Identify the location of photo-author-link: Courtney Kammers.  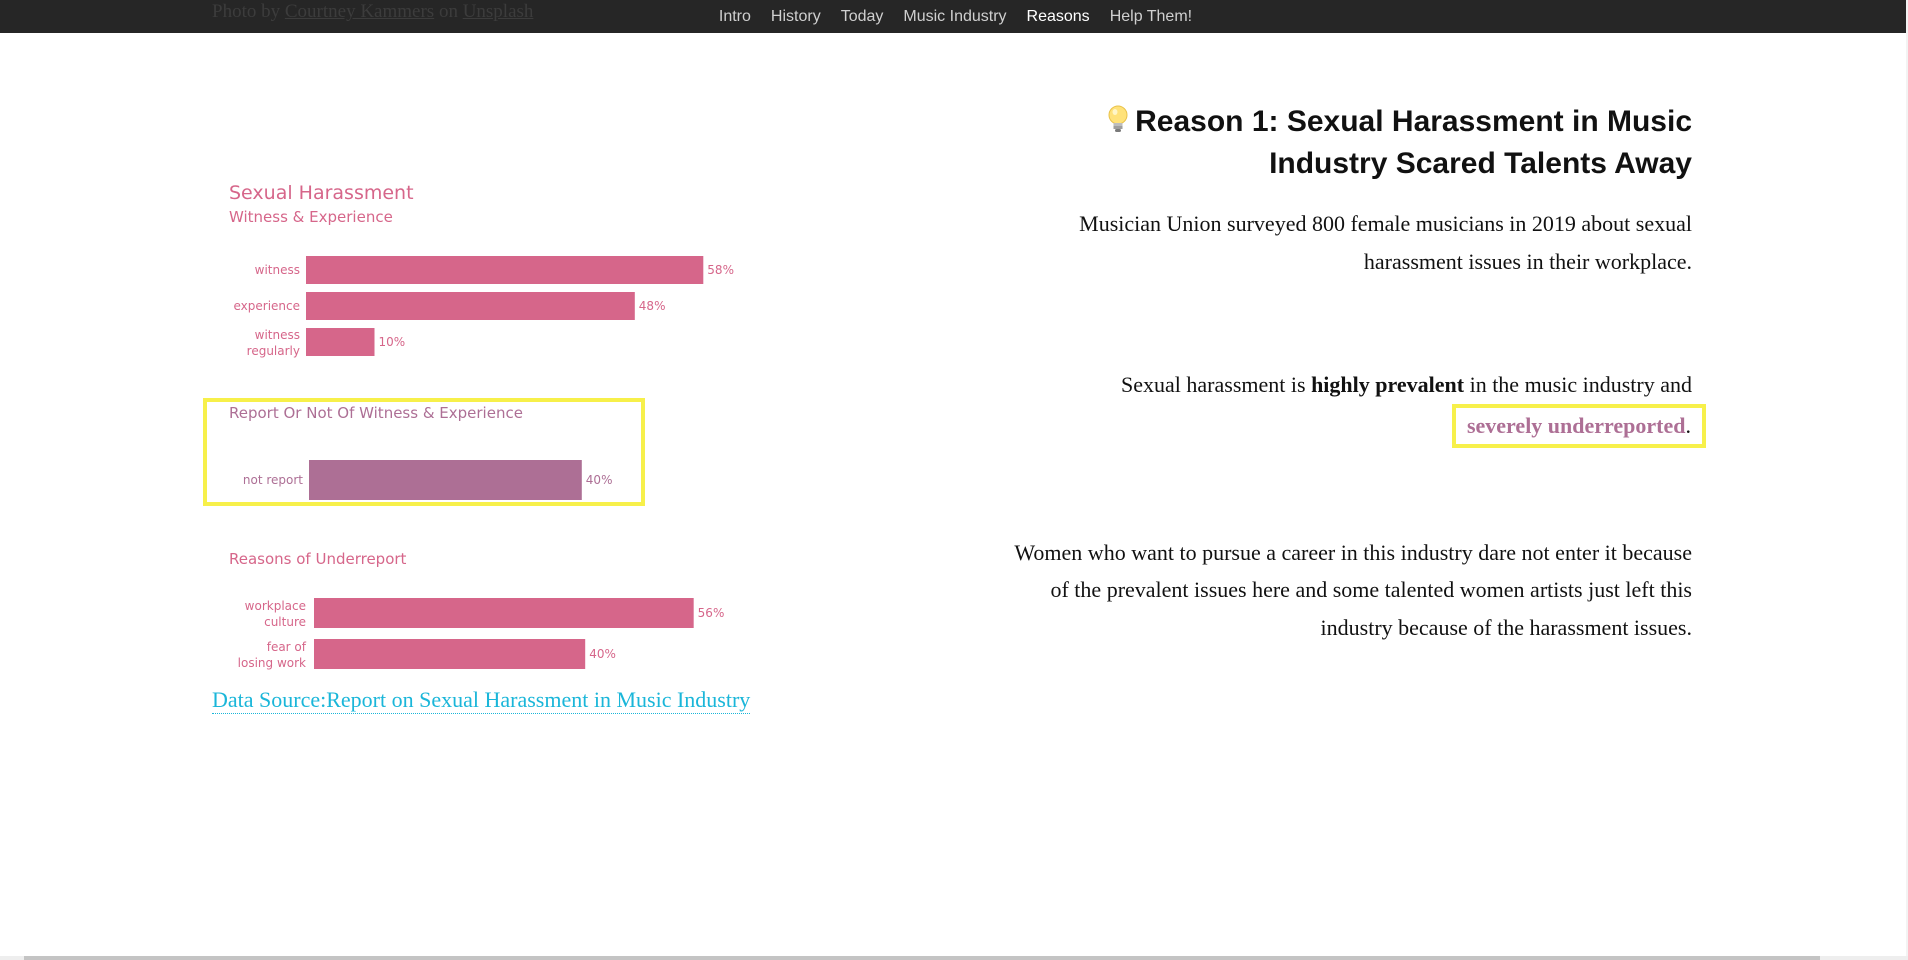
(359, 11).